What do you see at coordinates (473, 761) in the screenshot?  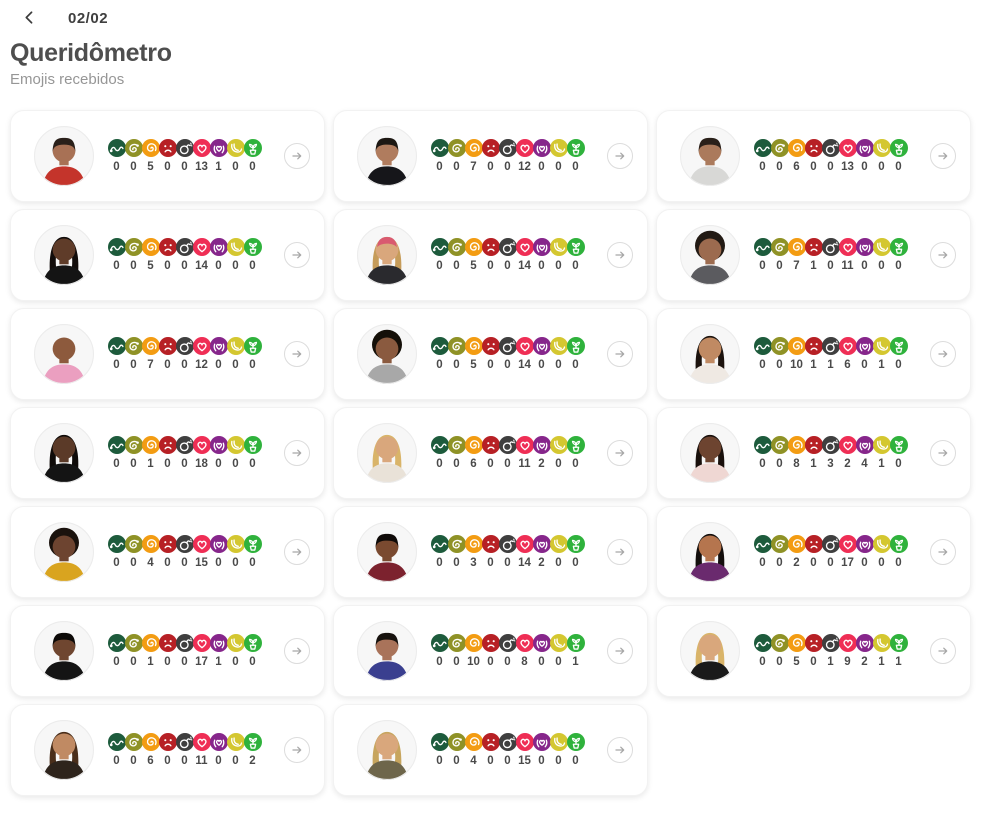 I see `emoji-count: 4` at bounding box center [473, 761].